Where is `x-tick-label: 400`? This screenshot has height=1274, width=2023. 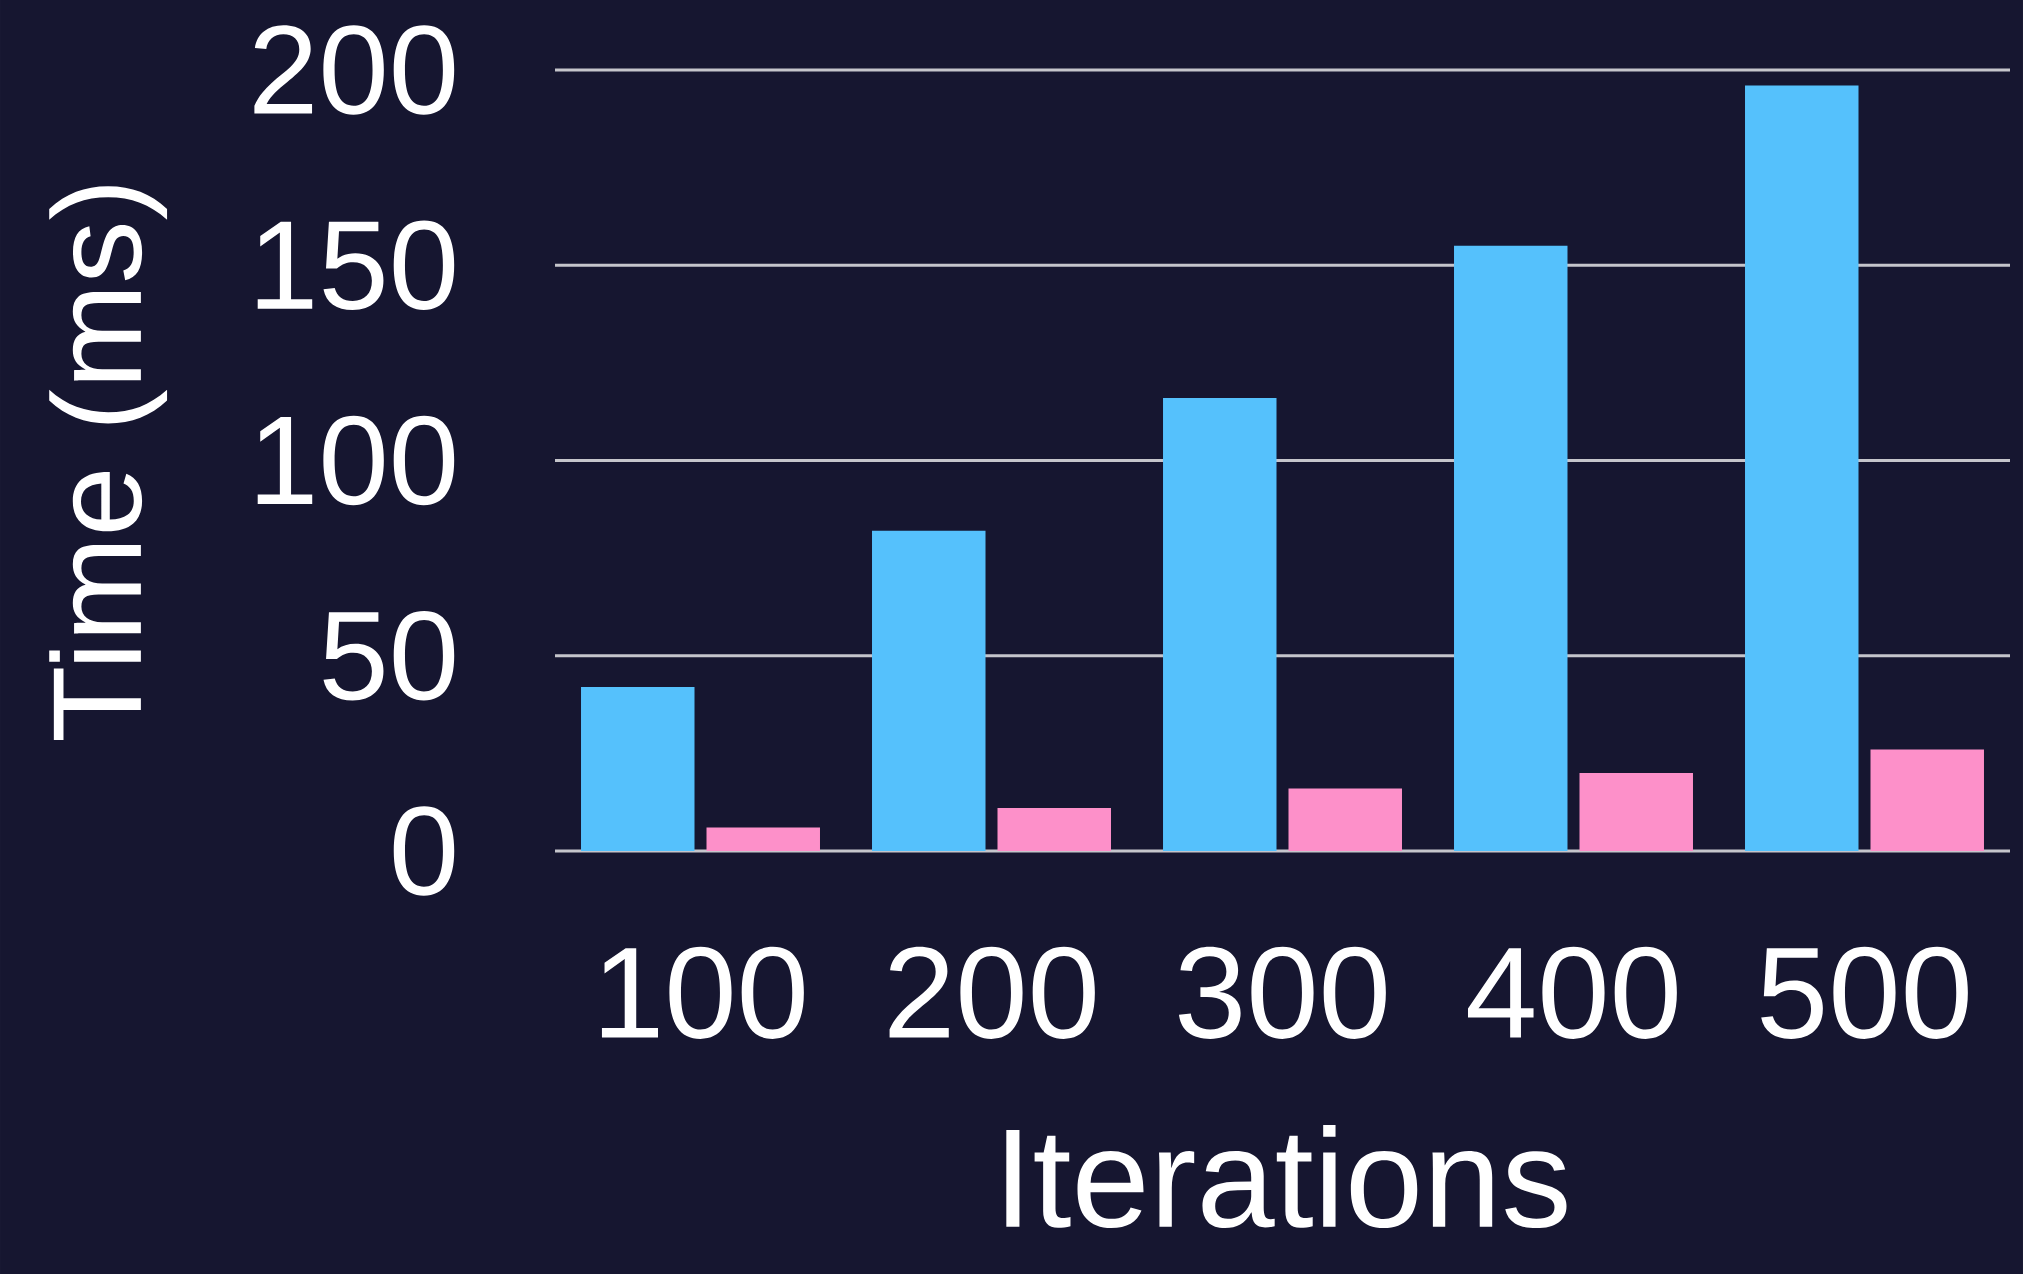
x-tick-label: 400 is located at coordinates (1572, 992).